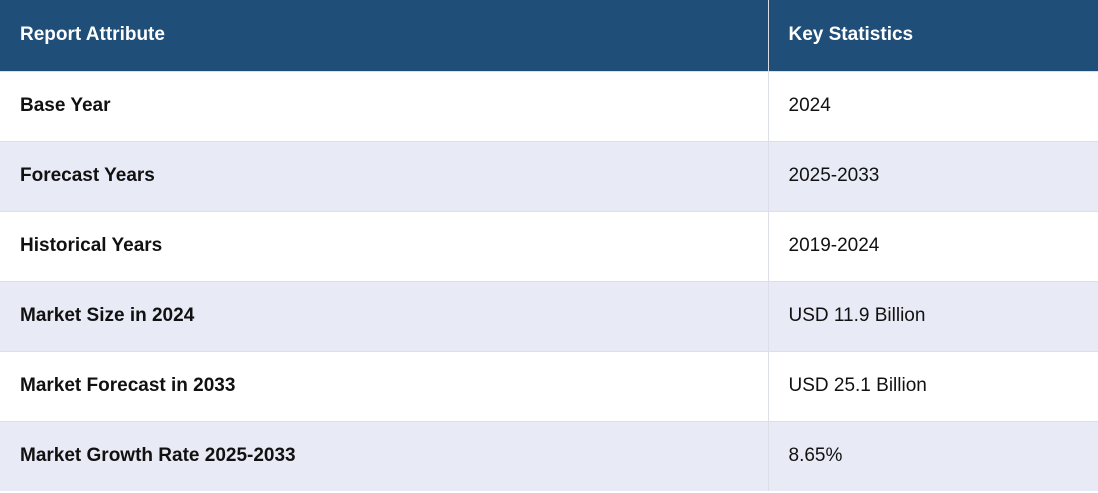 Image resolution: width=1098 pixels, height=493 pixels. What do you see at coordinates (932, 456) in the screenshot?
I see `row-value-growth-rate: 8.65%` at bounding box center [932, 456].